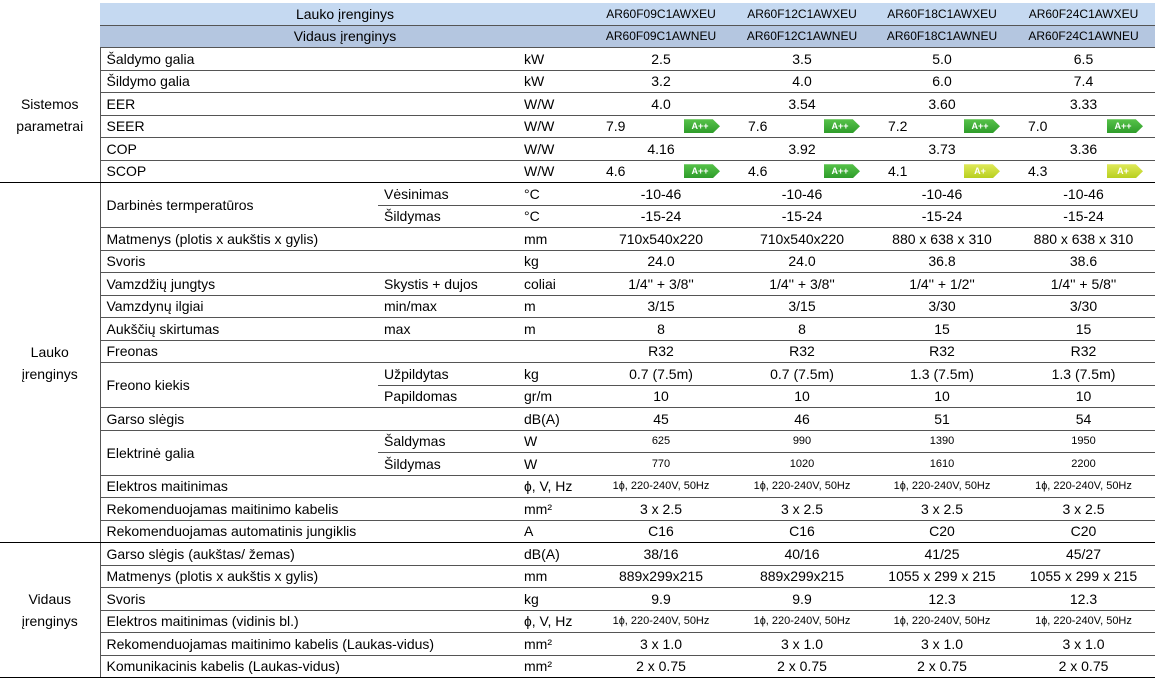  I want to click on table-row: EER W/W 4.0 3.54 3.60 3.33, so click(577, 104).